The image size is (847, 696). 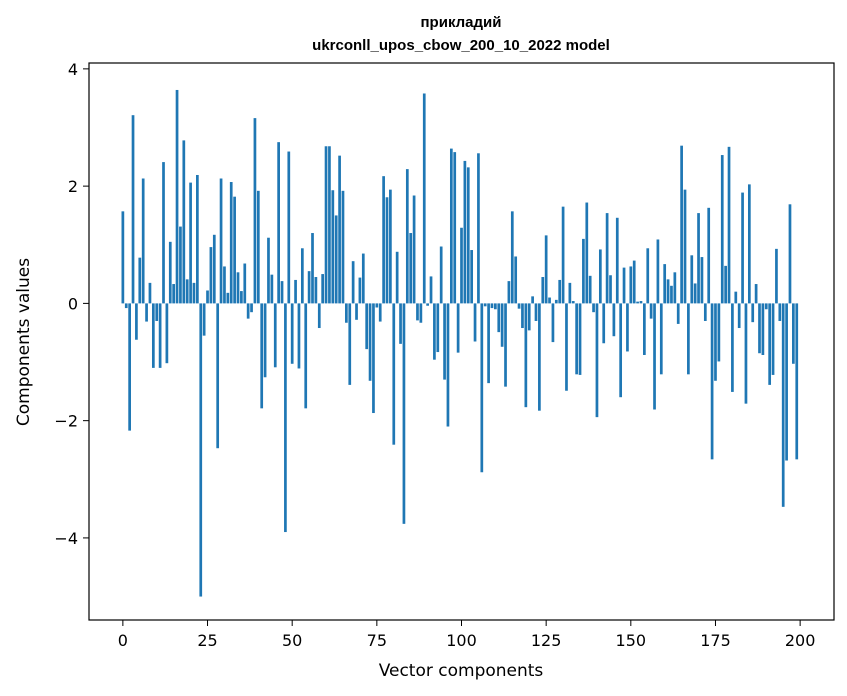 I want to click on y-axis-ticks: −4 −2 0 2 4, so click(x=71, y=304).